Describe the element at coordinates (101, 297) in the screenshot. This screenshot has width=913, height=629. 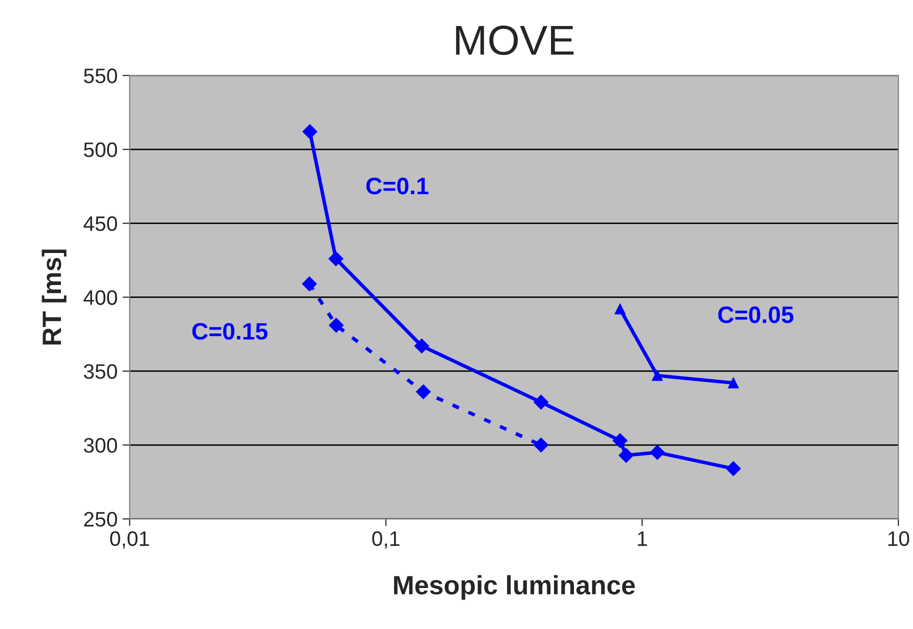
I see `y-tick-label: 400` at that location.